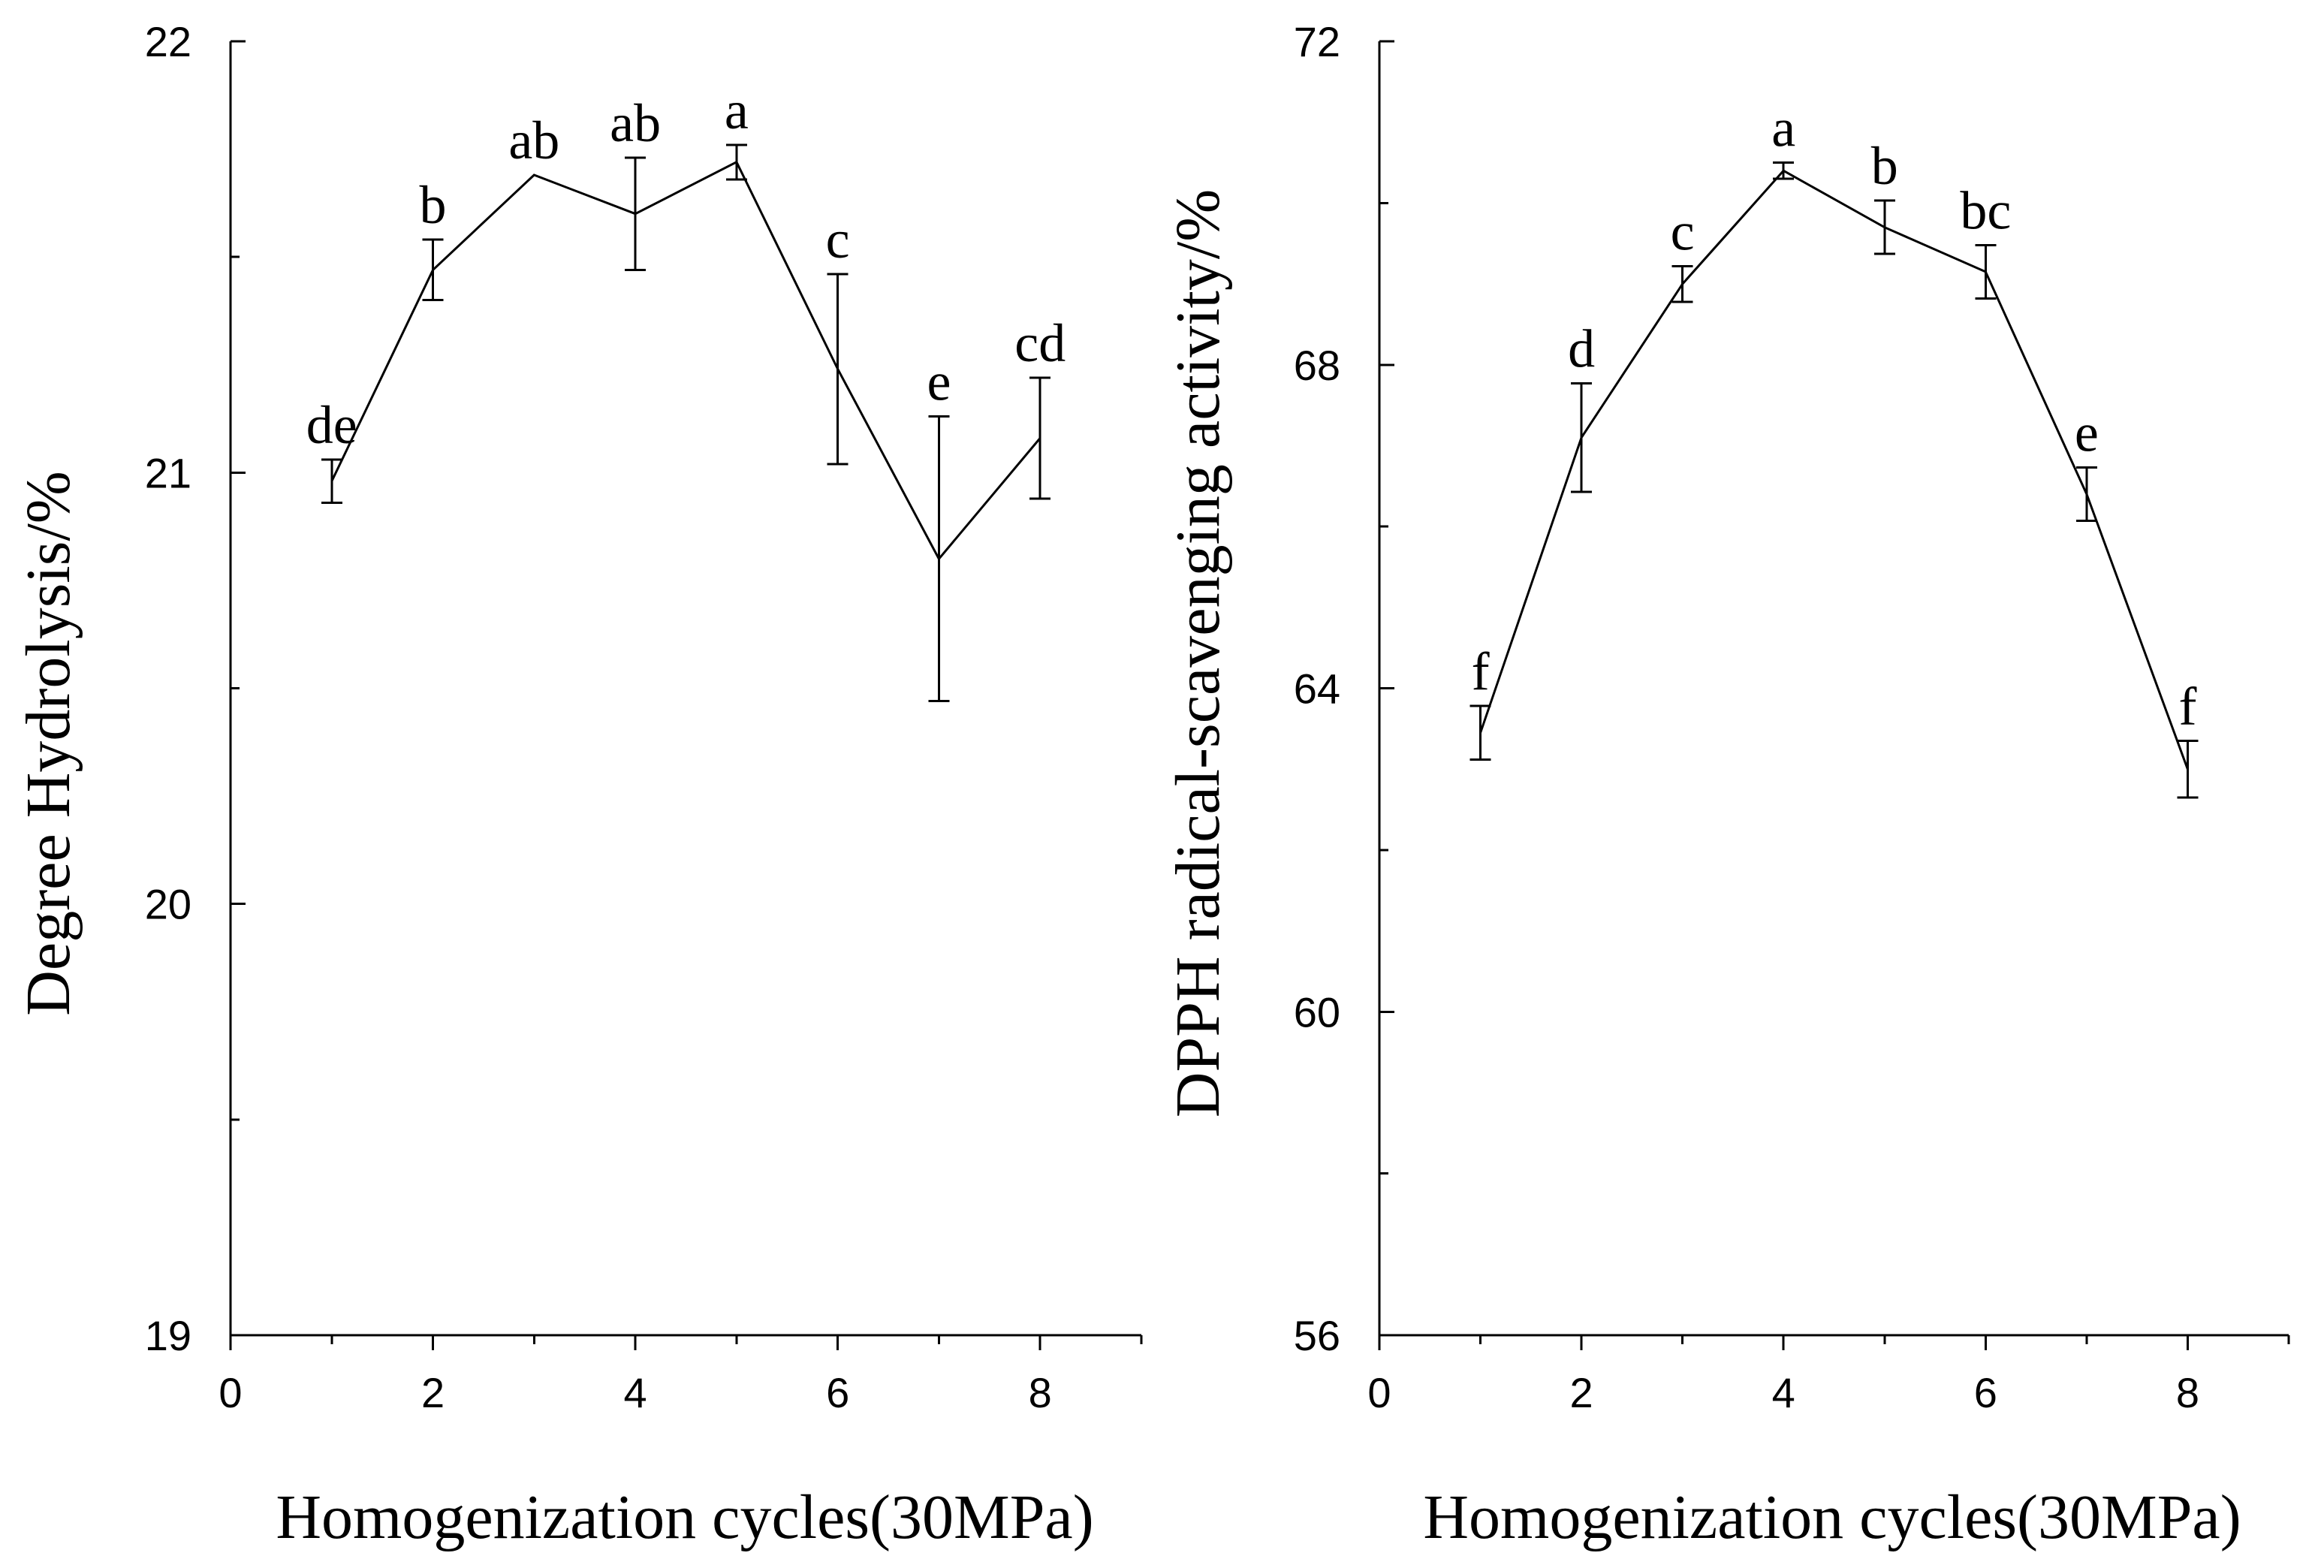 The height and width of the screenshot is (1568, 2324). What do you see at coordinates (1317, 366) in the screenshot?
I see `y-tick-label: 68` at bounding box center [1317, 366].